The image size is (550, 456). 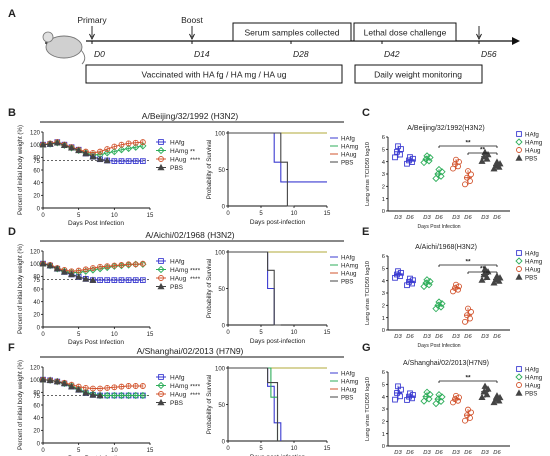 I want to click on legend-label-ug: HAug, so click(x=178, y=159).